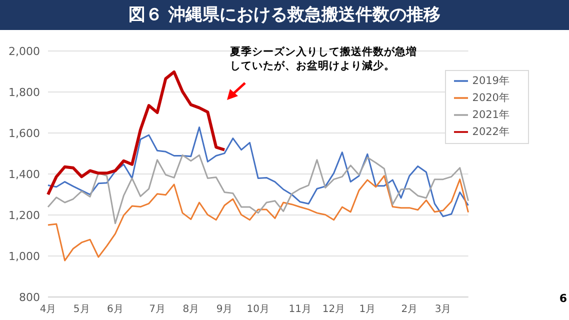 Image resolution: width=569 pixels, height=320 pixels. Describe the element at coordinates (24, 133) in the screenshot. I see `y-tick-label: 1,600` at that location.